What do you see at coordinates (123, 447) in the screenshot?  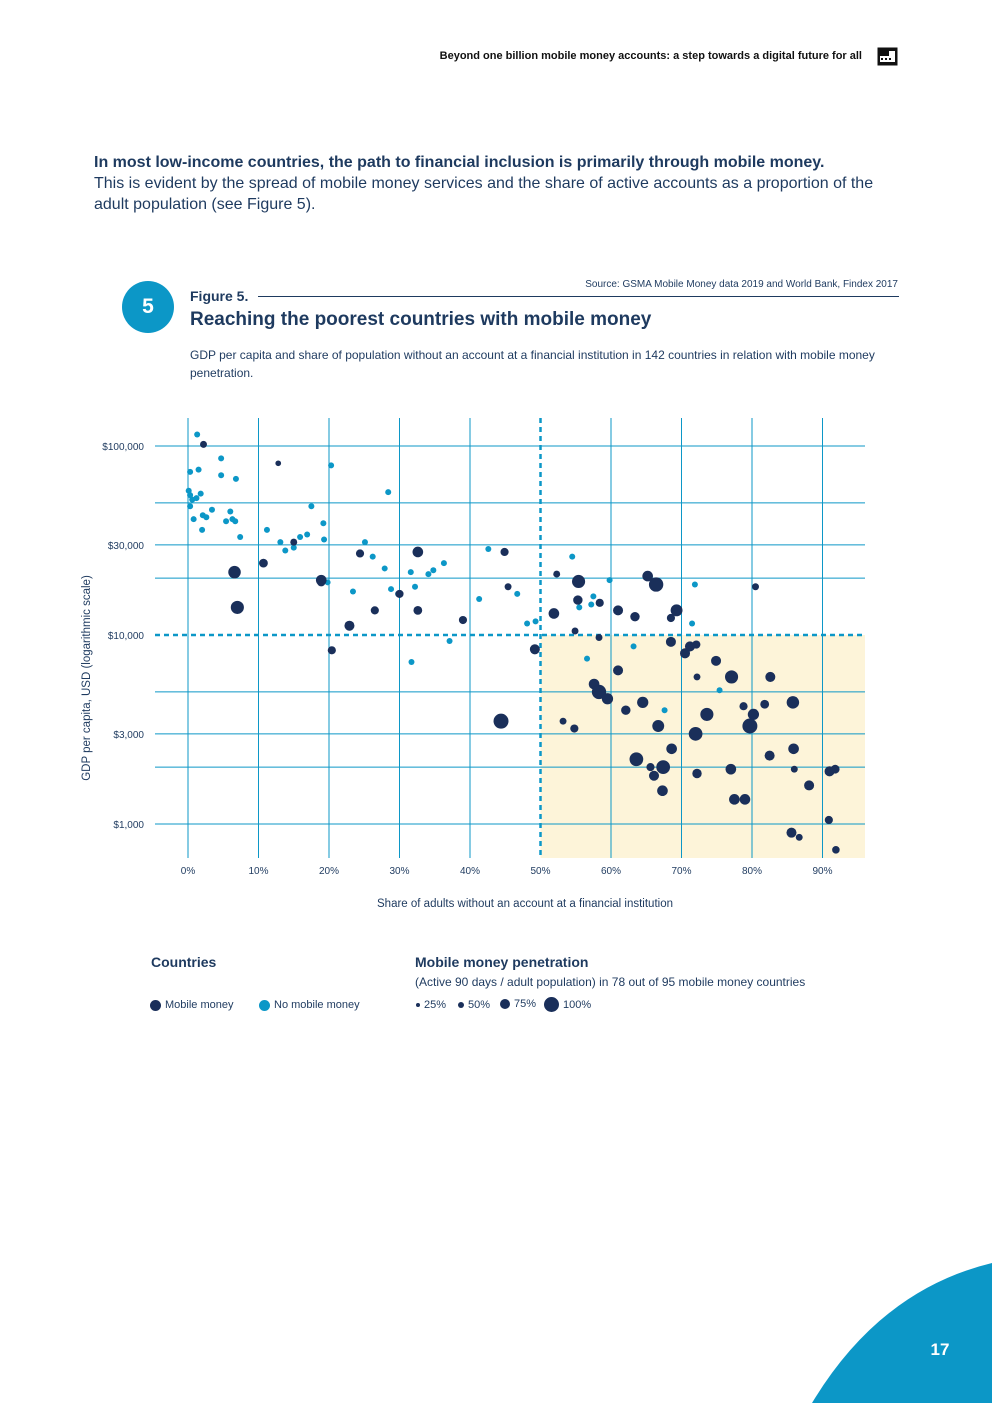 I see `y-tick-label: $100,000` at bounding box center [123, 447].